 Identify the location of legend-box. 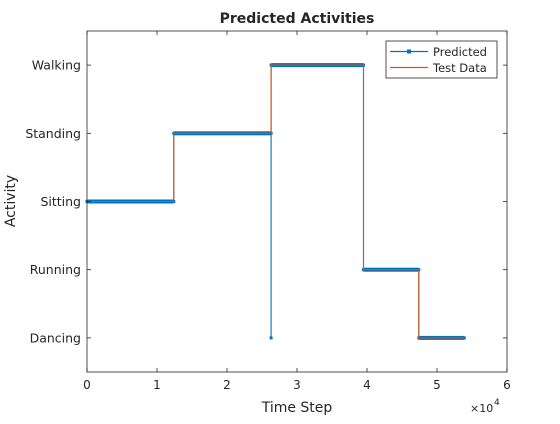
(441, 59).